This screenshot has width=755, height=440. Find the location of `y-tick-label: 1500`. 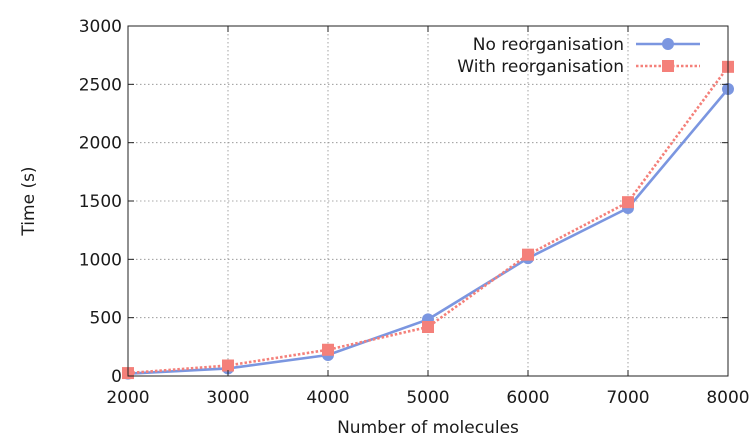

y-tick-label: 1500 is located at coordinates (100, 202).